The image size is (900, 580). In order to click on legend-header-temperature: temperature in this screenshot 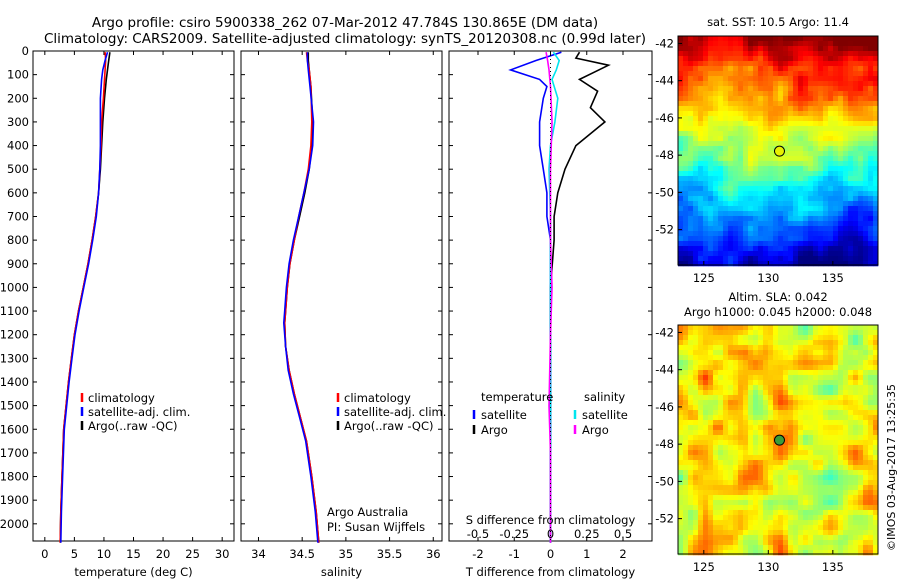, I will do `click(517, 397)`.